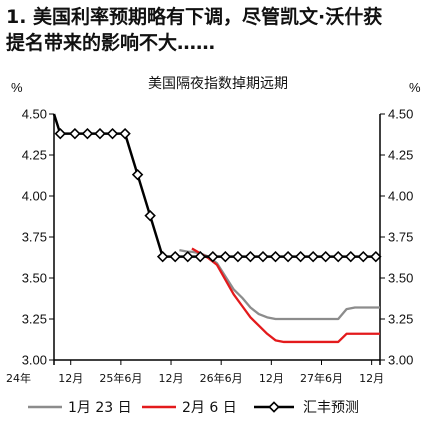 The image size is (432, 423). What do you see at coordinates (400, 237) in the screenshot?
I see `right-y-tick-label: 3.75` at bounding box center [400, 237].